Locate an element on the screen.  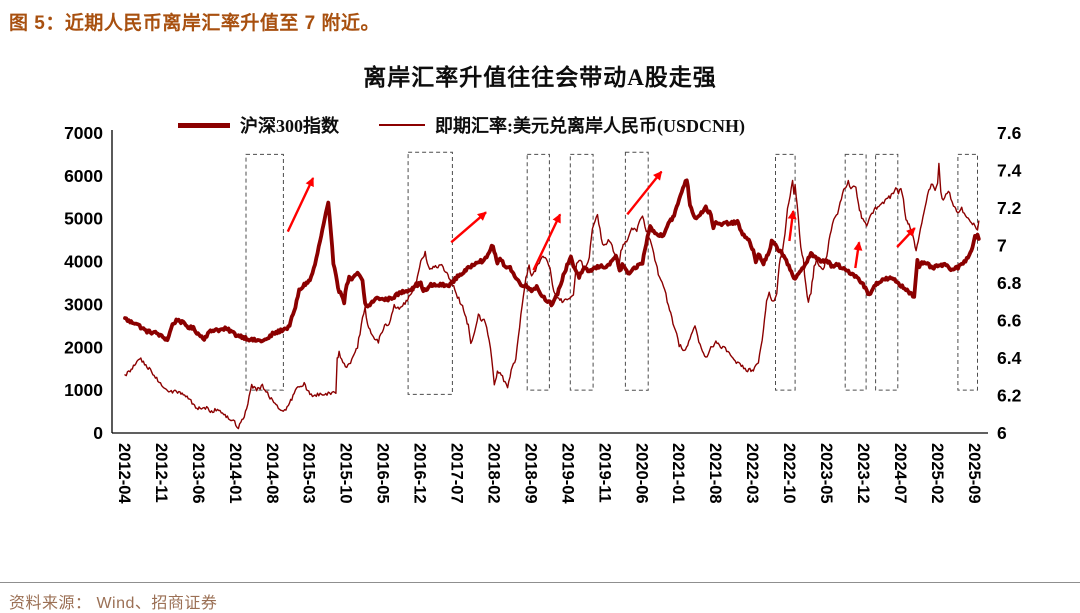
usdcnh-line-swatch is located at coordinates (402, 125).